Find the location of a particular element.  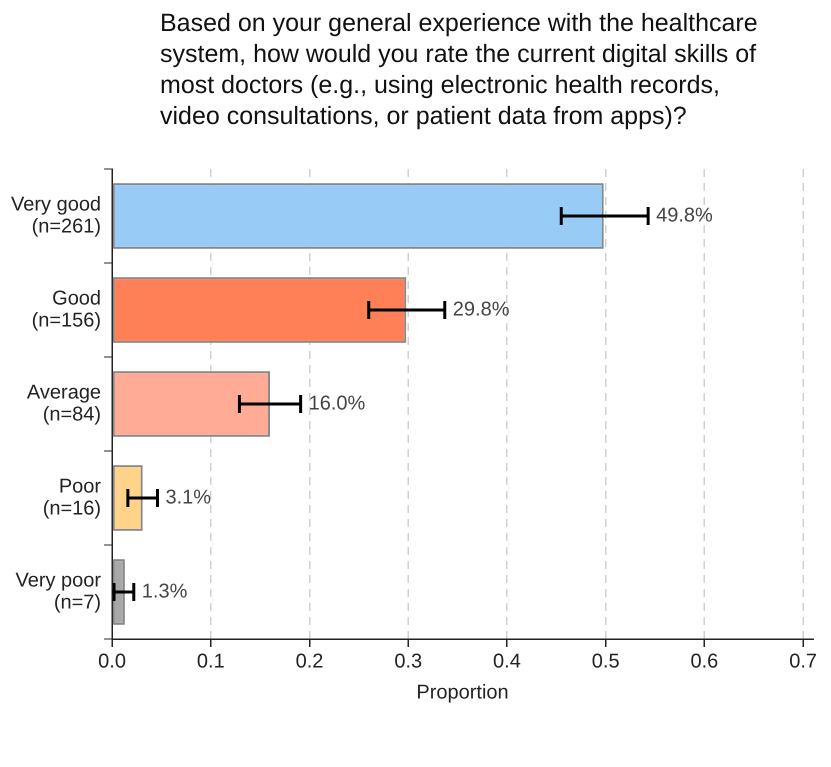

x-tick-label: 0.5 is located at coordinates (606, 661).